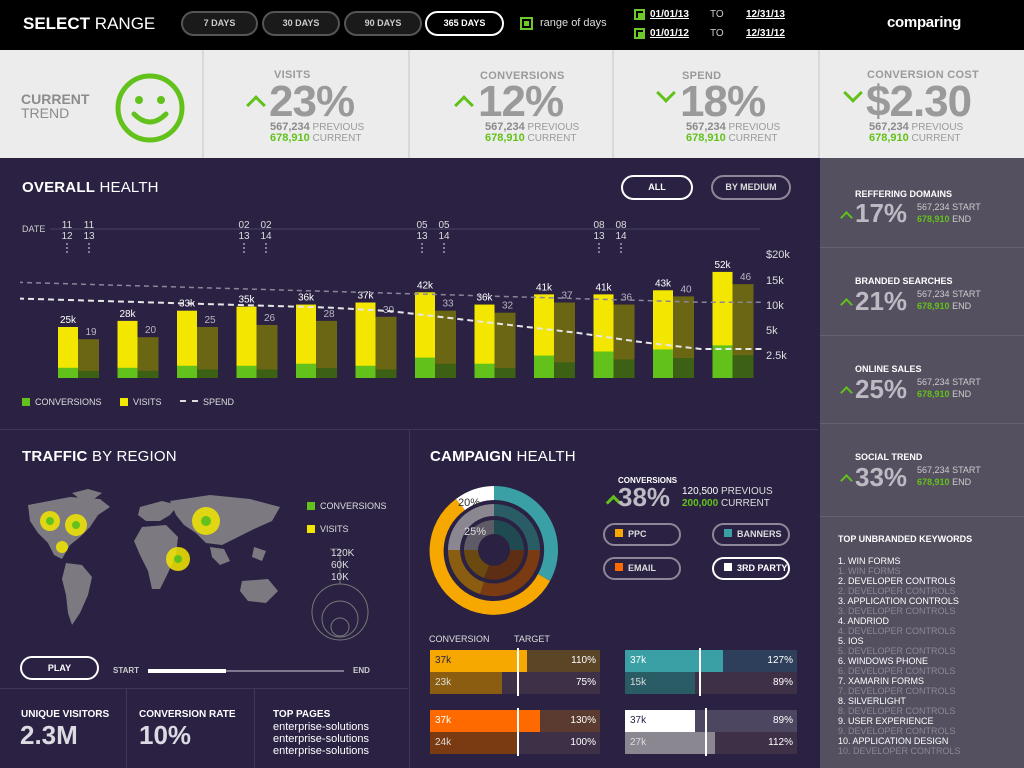 The height and width of the screenshot is (768, 1024). I want to click on date-tick-month: 08, so click(621, 225).